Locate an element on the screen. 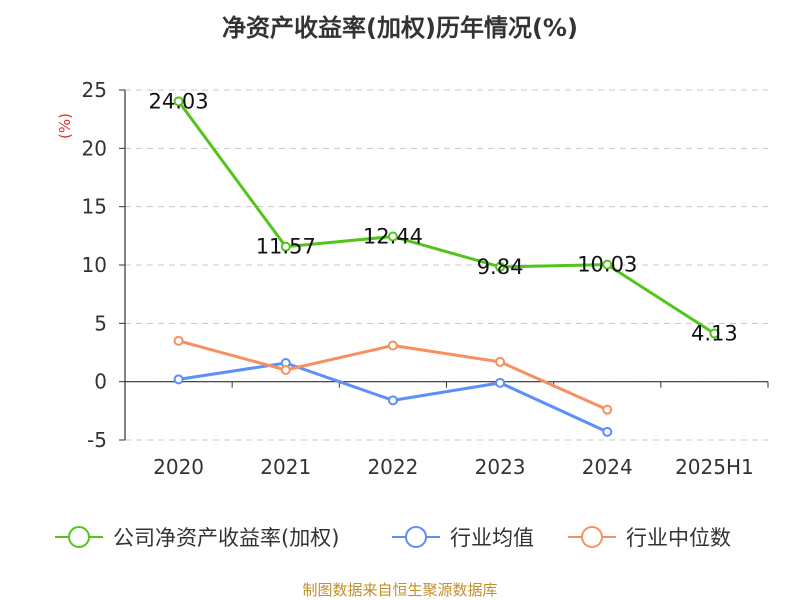  y-tick-label: 20 is located at coordinates (94, 148).